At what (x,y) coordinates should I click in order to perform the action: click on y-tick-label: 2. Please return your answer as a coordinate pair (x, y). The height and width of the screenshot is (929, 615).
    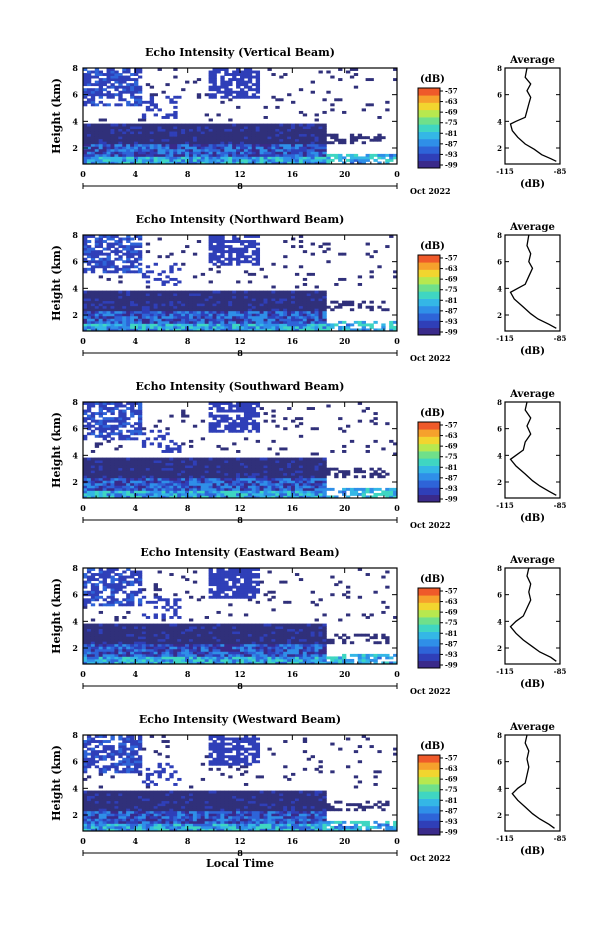
    Looking at the image, I should click on (75, 315).